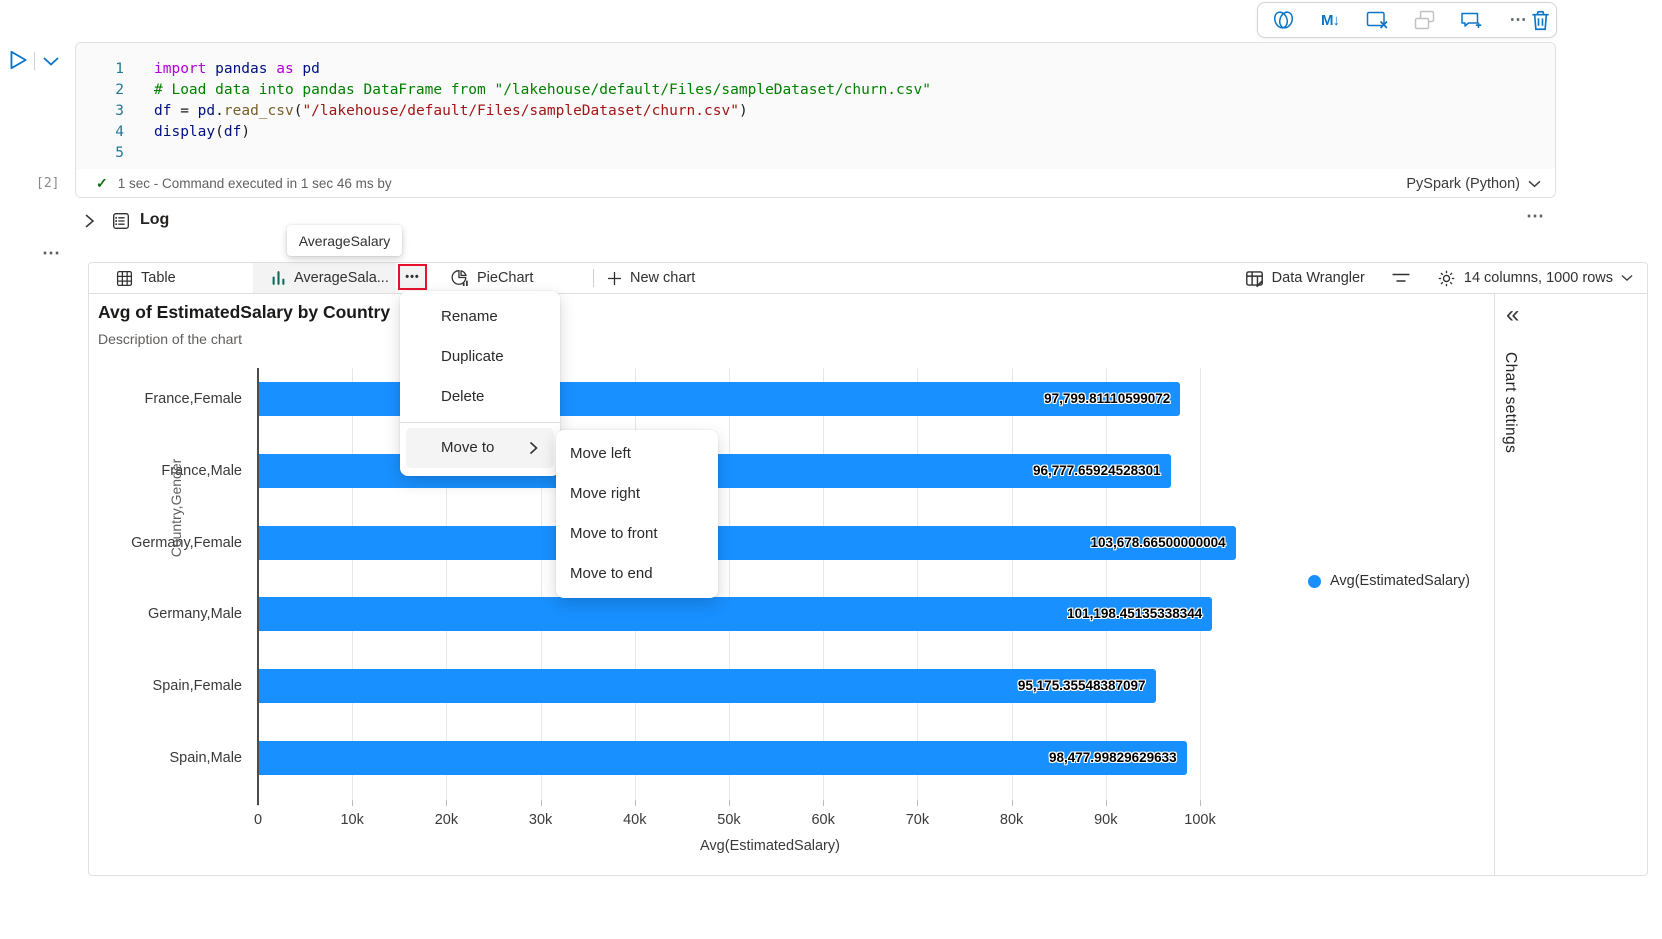 Image resolution: width=1662 pixels, height=939 pixels. What do you see at coordinates (1540, 20) in the screenshot?
I see `delete-cell-icon` at bounding box center [1540, 20].